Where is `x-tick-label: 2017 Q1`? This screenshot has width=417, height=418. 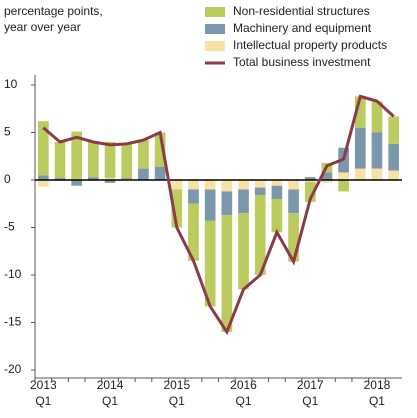
x-tick-label: 2017 Q1 is located at coordinates (310, 393).